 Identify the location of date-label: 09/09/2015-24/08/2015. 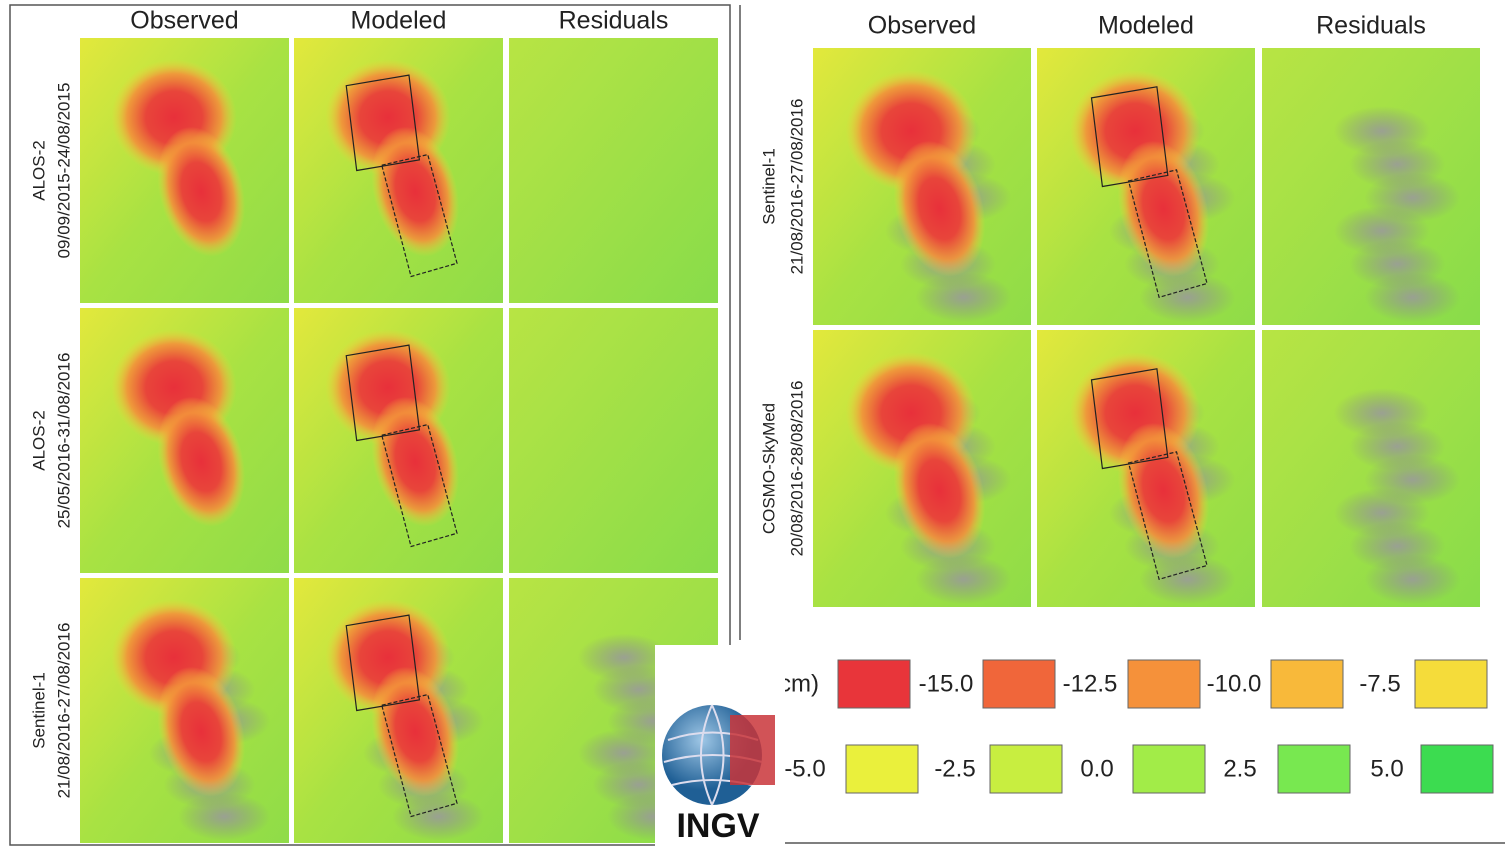
(63, 171).